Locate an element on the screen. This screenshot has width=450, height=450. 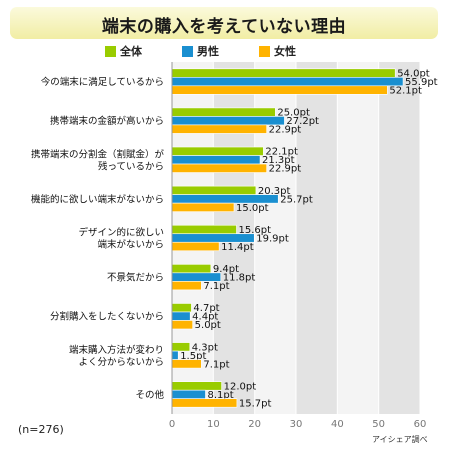
bar-value-label: 4.4pt is located at coordinates (205, 317).